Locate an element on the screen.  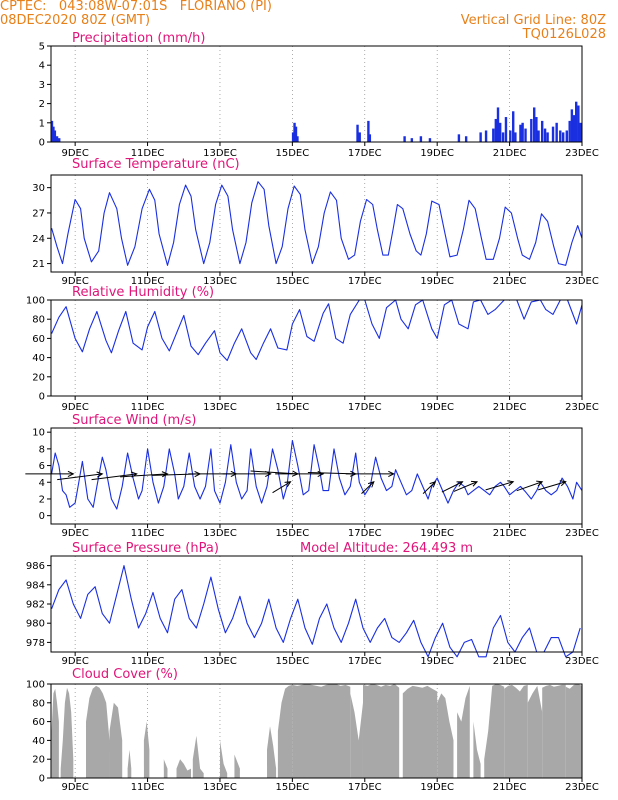
y-tick-label: 24 is located at coordinates (38, 239).